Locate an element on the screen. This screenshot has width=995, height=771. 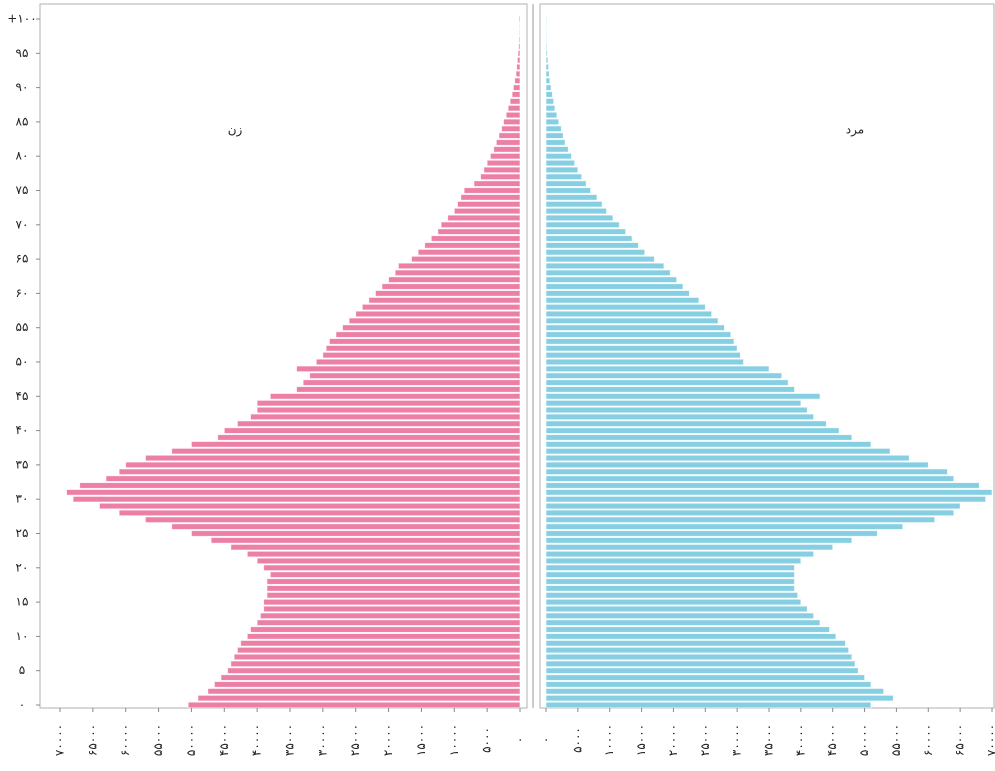
x-tick-label: ۳۵۰۰۰ is located at coordinates (290, 740).